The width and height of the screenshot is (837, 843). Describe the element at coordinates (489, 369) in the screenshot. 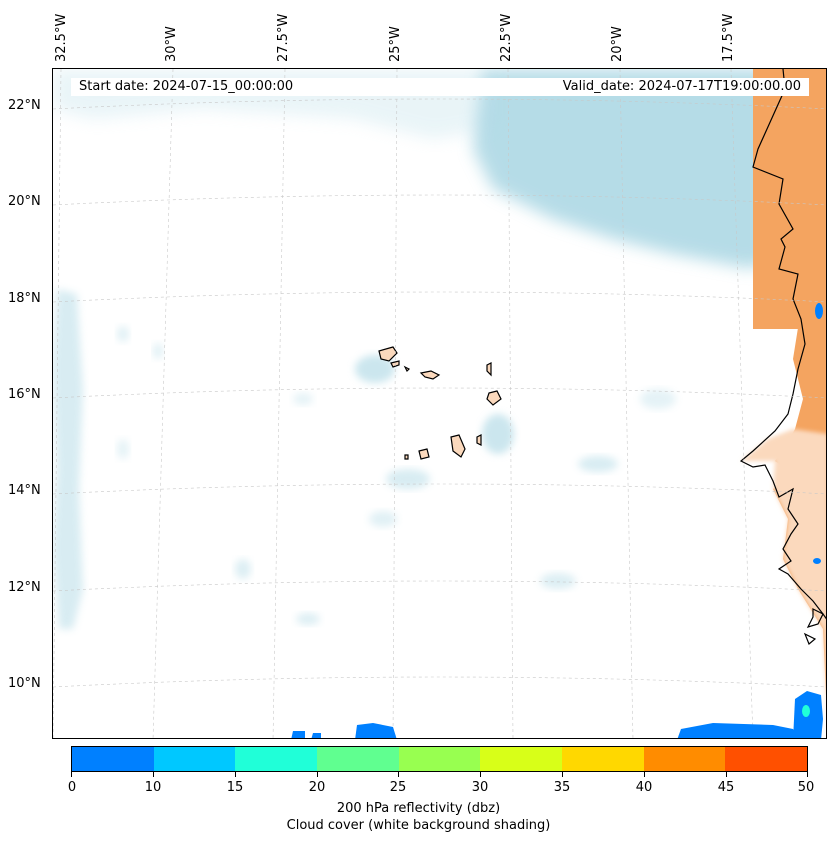

I see `island-sal` at that location.